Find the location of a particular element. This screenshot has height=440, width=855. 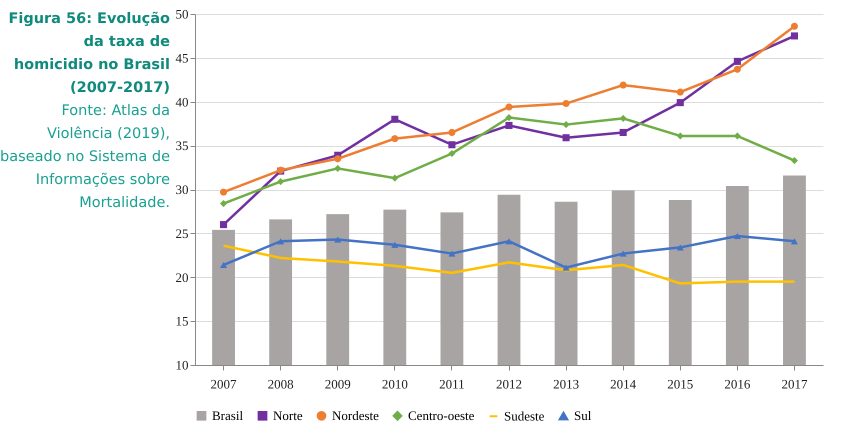

legend-label: Sudeste is located at coordinates (524, 416).